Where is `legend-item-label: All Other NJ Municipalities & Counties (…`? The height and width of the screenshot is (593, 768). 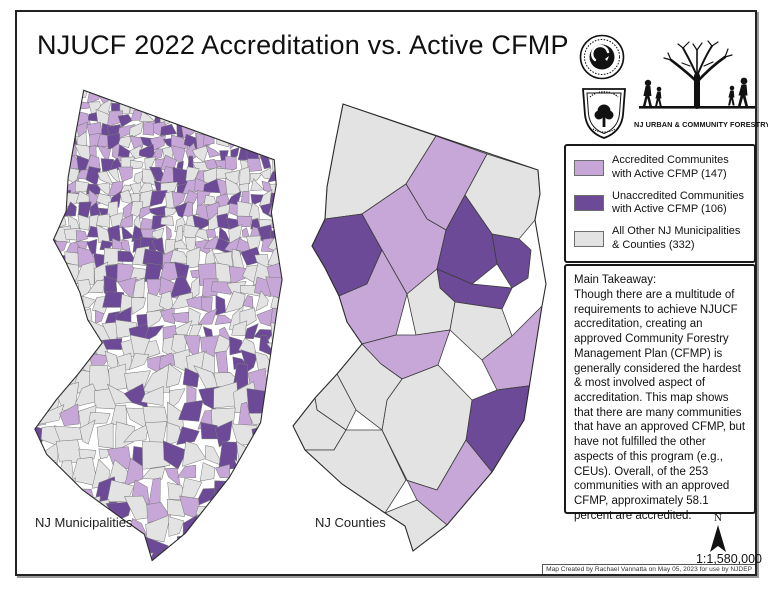 legend-item-label: All Other NJ Municipalities & Counties (… is located at coordinates (676, 238).